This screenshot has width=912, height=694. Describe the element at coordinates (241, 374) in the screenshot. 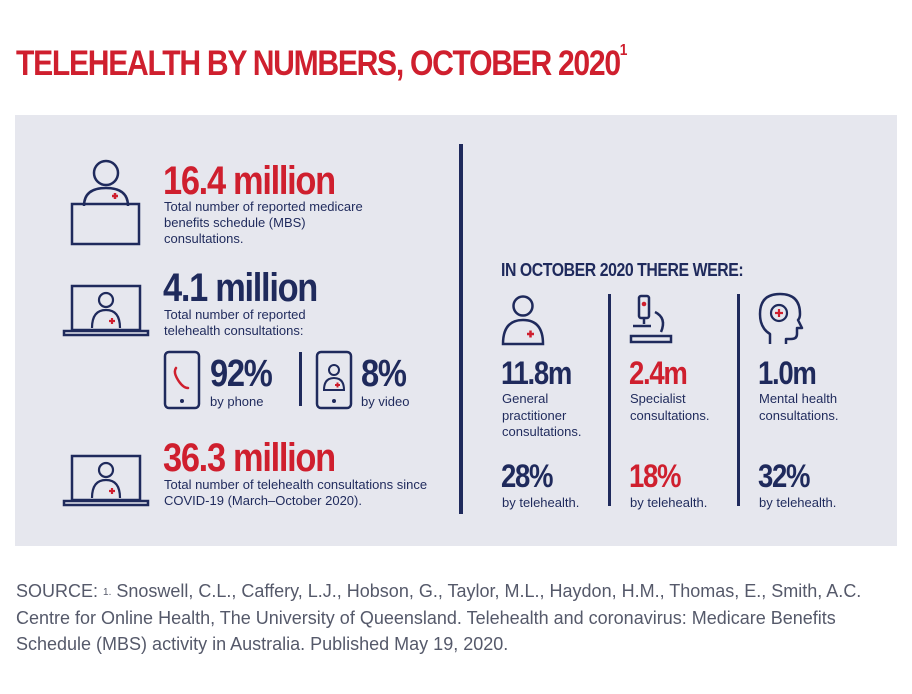

I see `phone-percent: 92%` at that location.